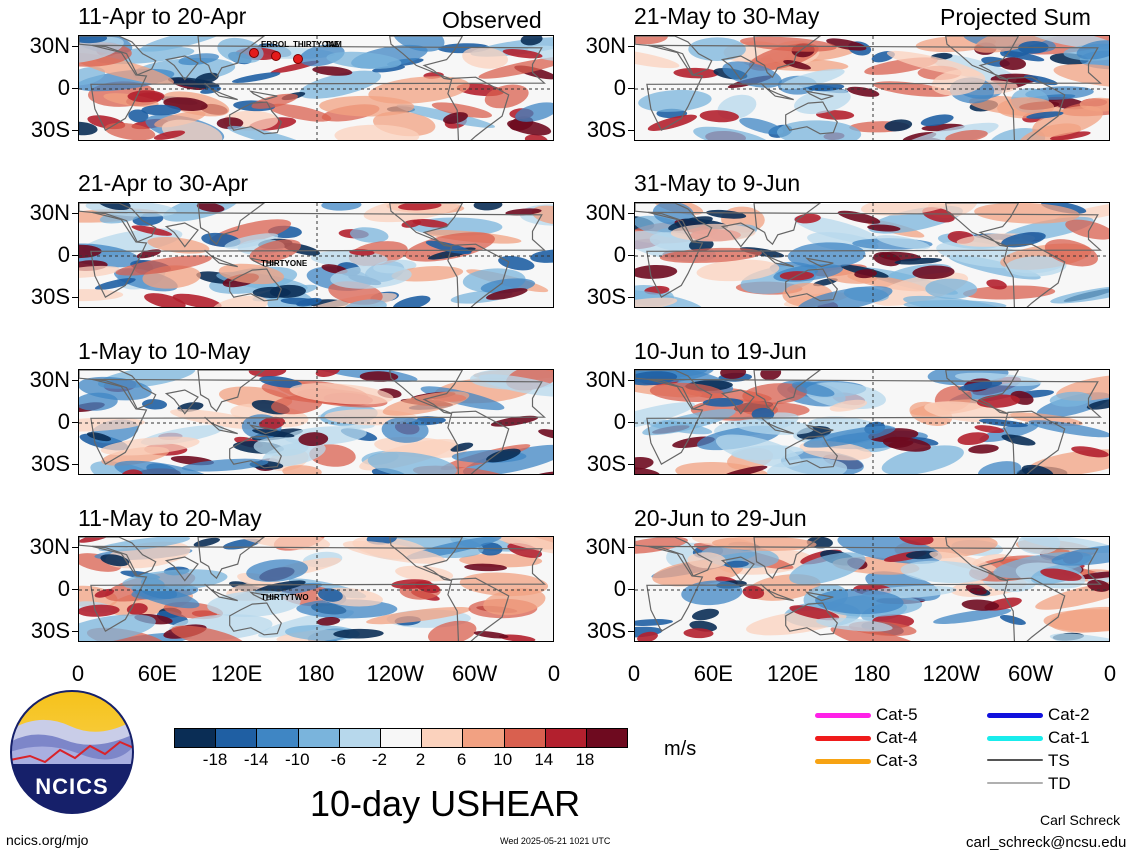 The width and height of the screenshot is (1135, 856). Describe the element at coordinates (157, 673) in the screenshot. I see `longitude-label: 60E` at that location.